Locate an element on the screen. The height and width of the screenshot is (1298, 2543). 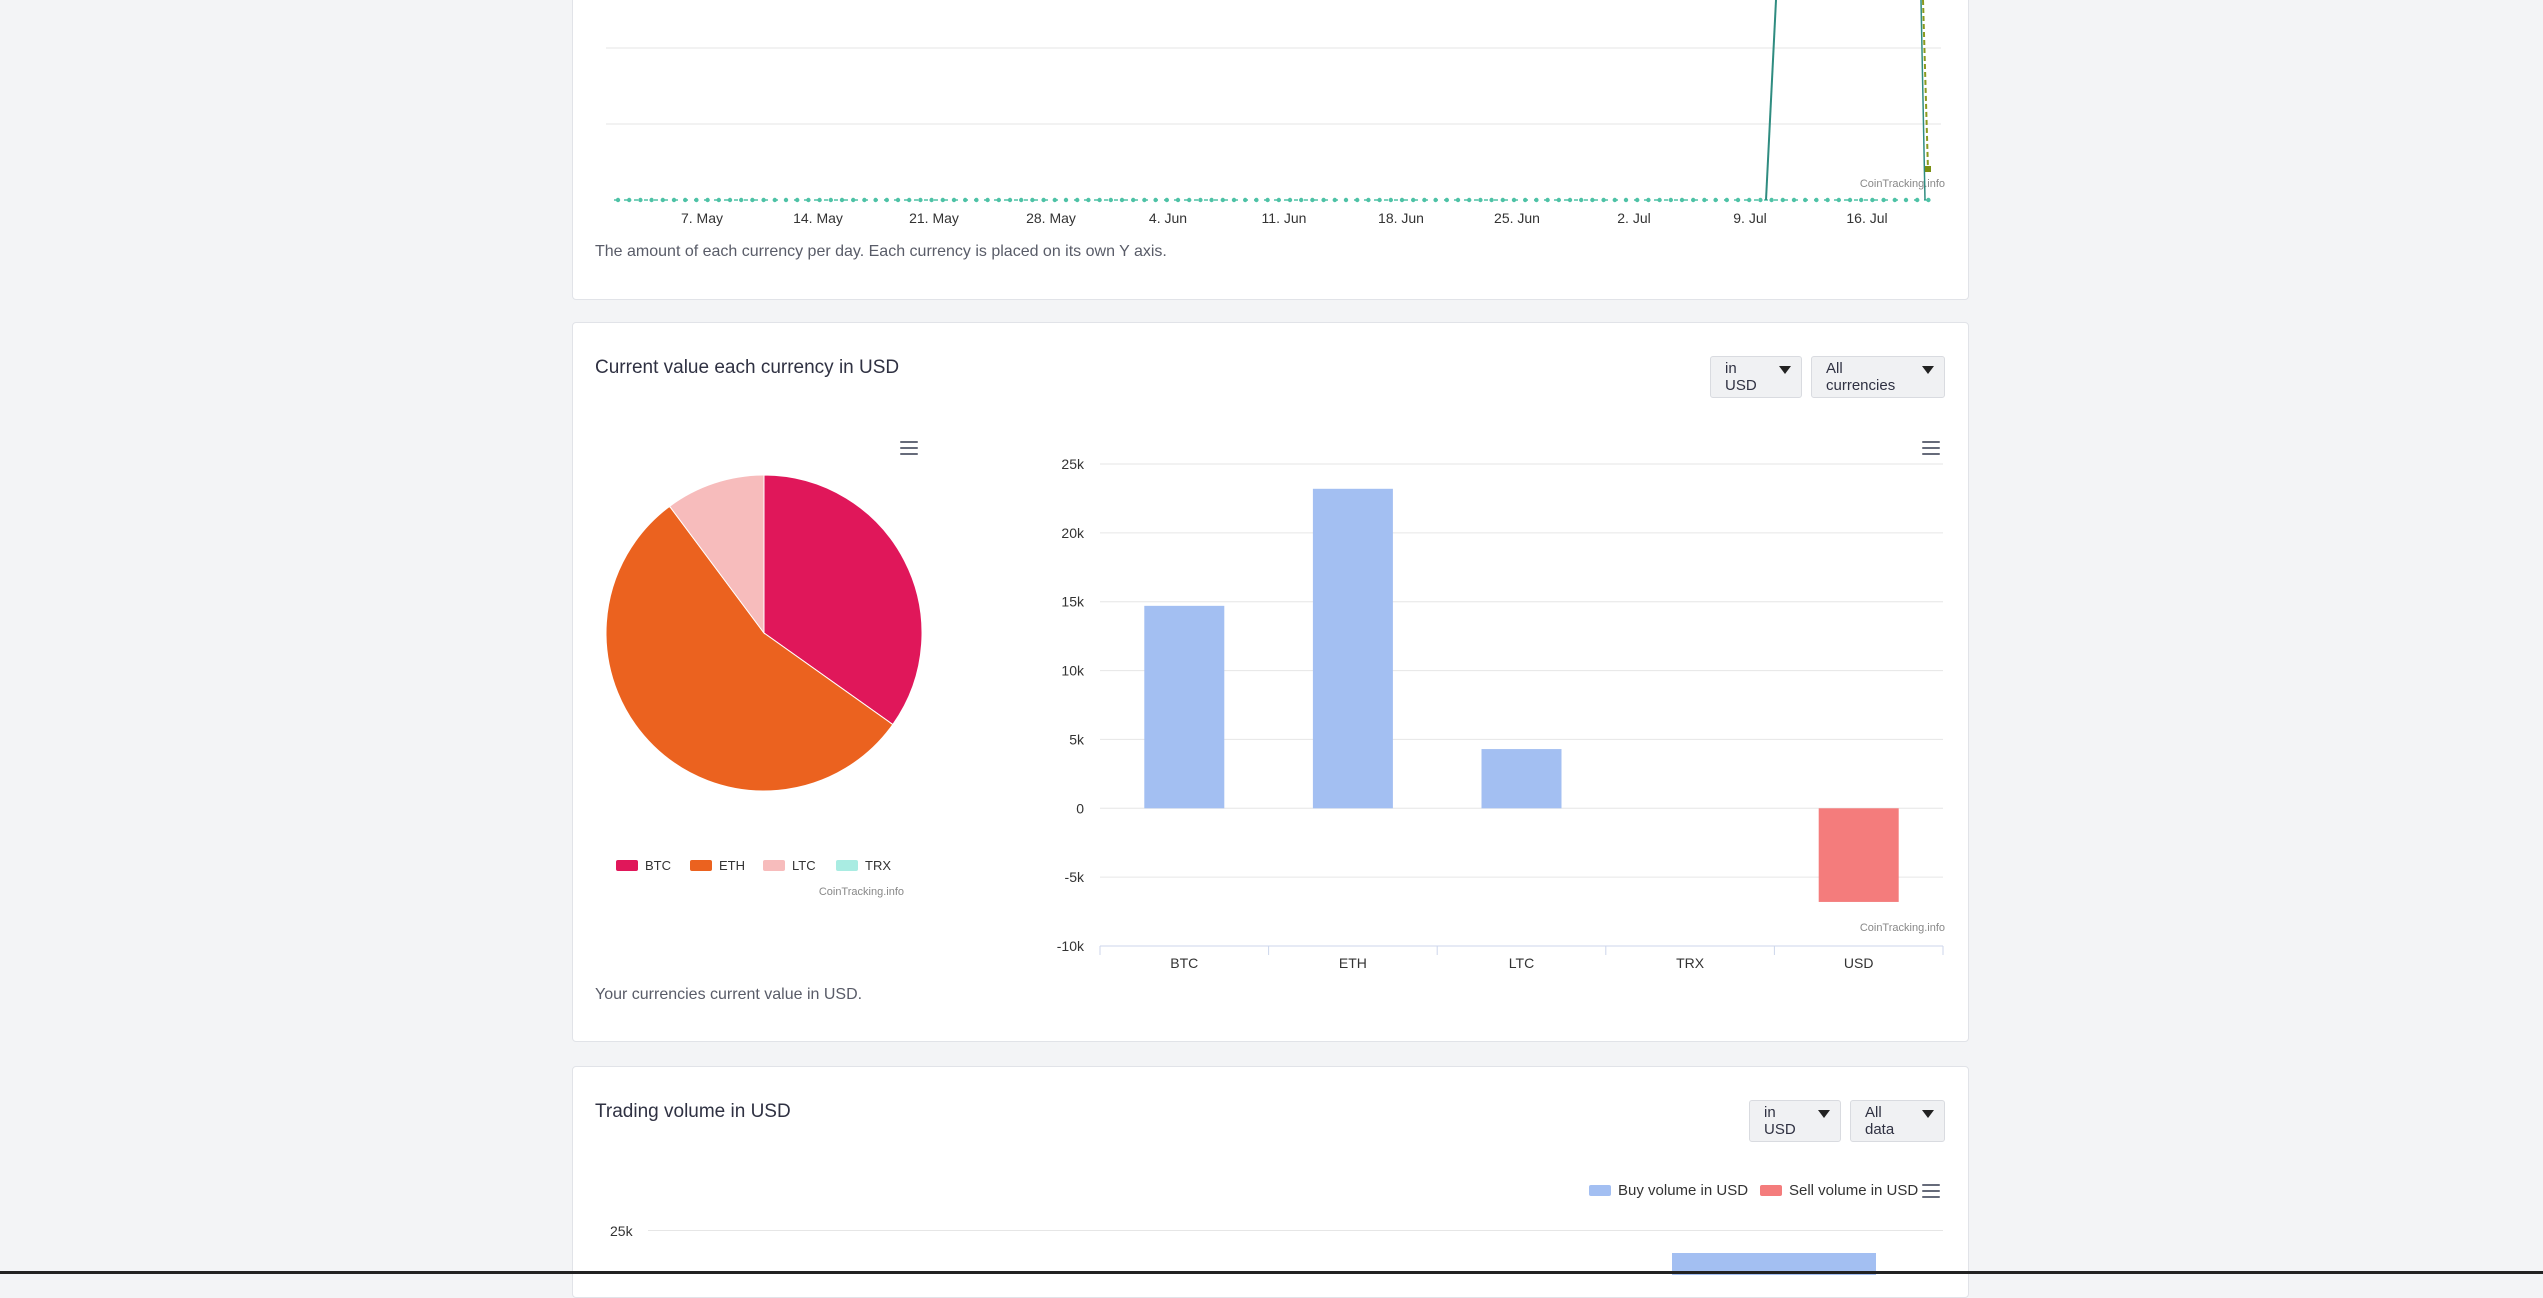
y-tick-label: 25k is located at coordinates (1073, 464).